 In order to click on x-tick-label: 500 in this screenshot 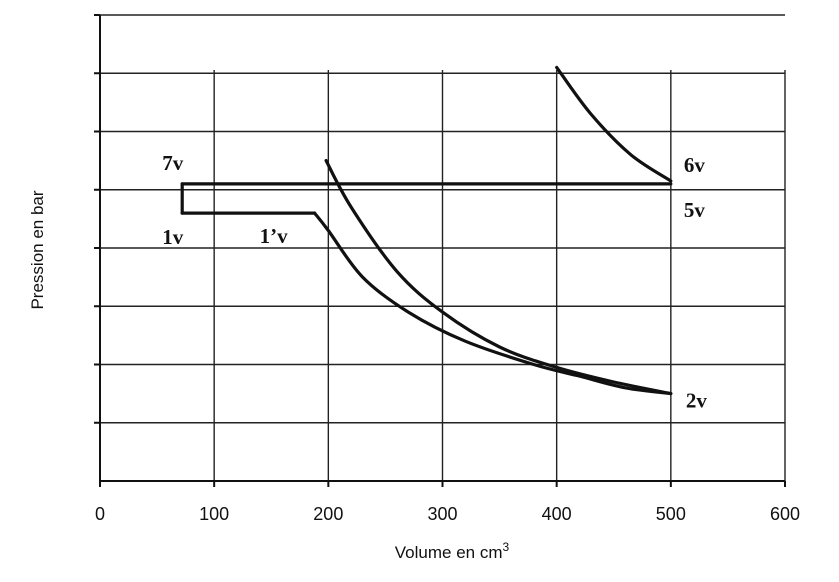, I will do `click(671, 514)`.